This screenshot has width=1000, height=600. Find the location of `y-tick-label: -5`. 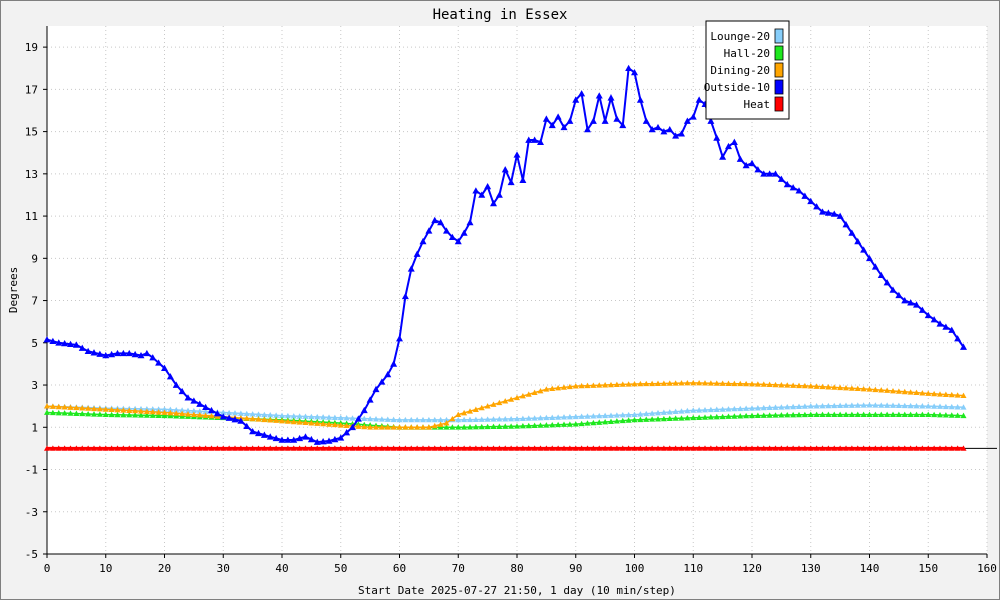

y-tick-label: -5 is located at coordinates (31, 554).